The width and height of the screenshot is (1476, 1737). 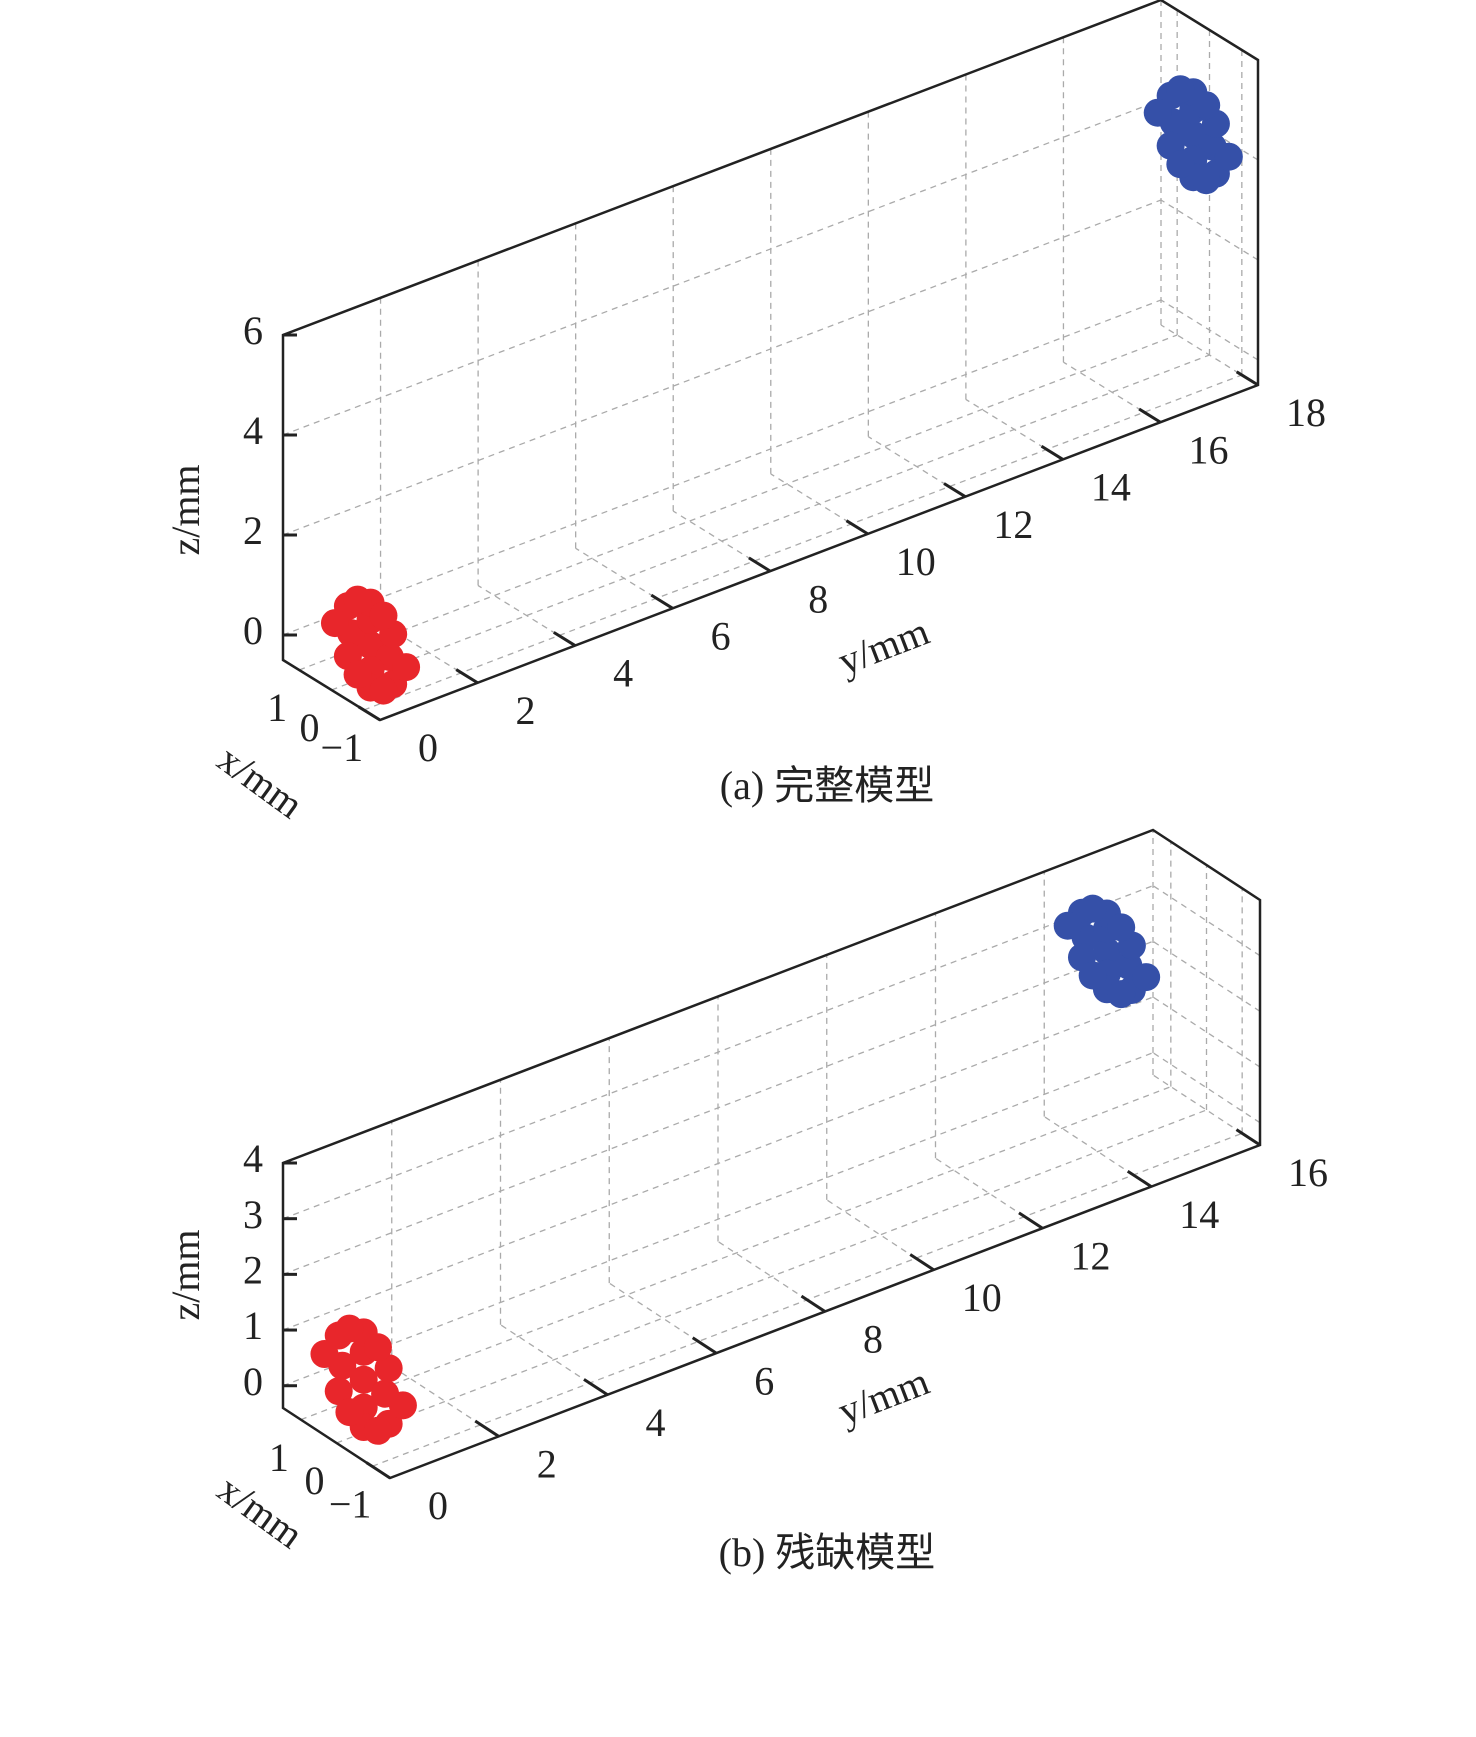 What do you see at coordinates (827, 1552) in the screenshot?
I see `caption: (b) 残缺模型` at bounding box center [827, 1552].